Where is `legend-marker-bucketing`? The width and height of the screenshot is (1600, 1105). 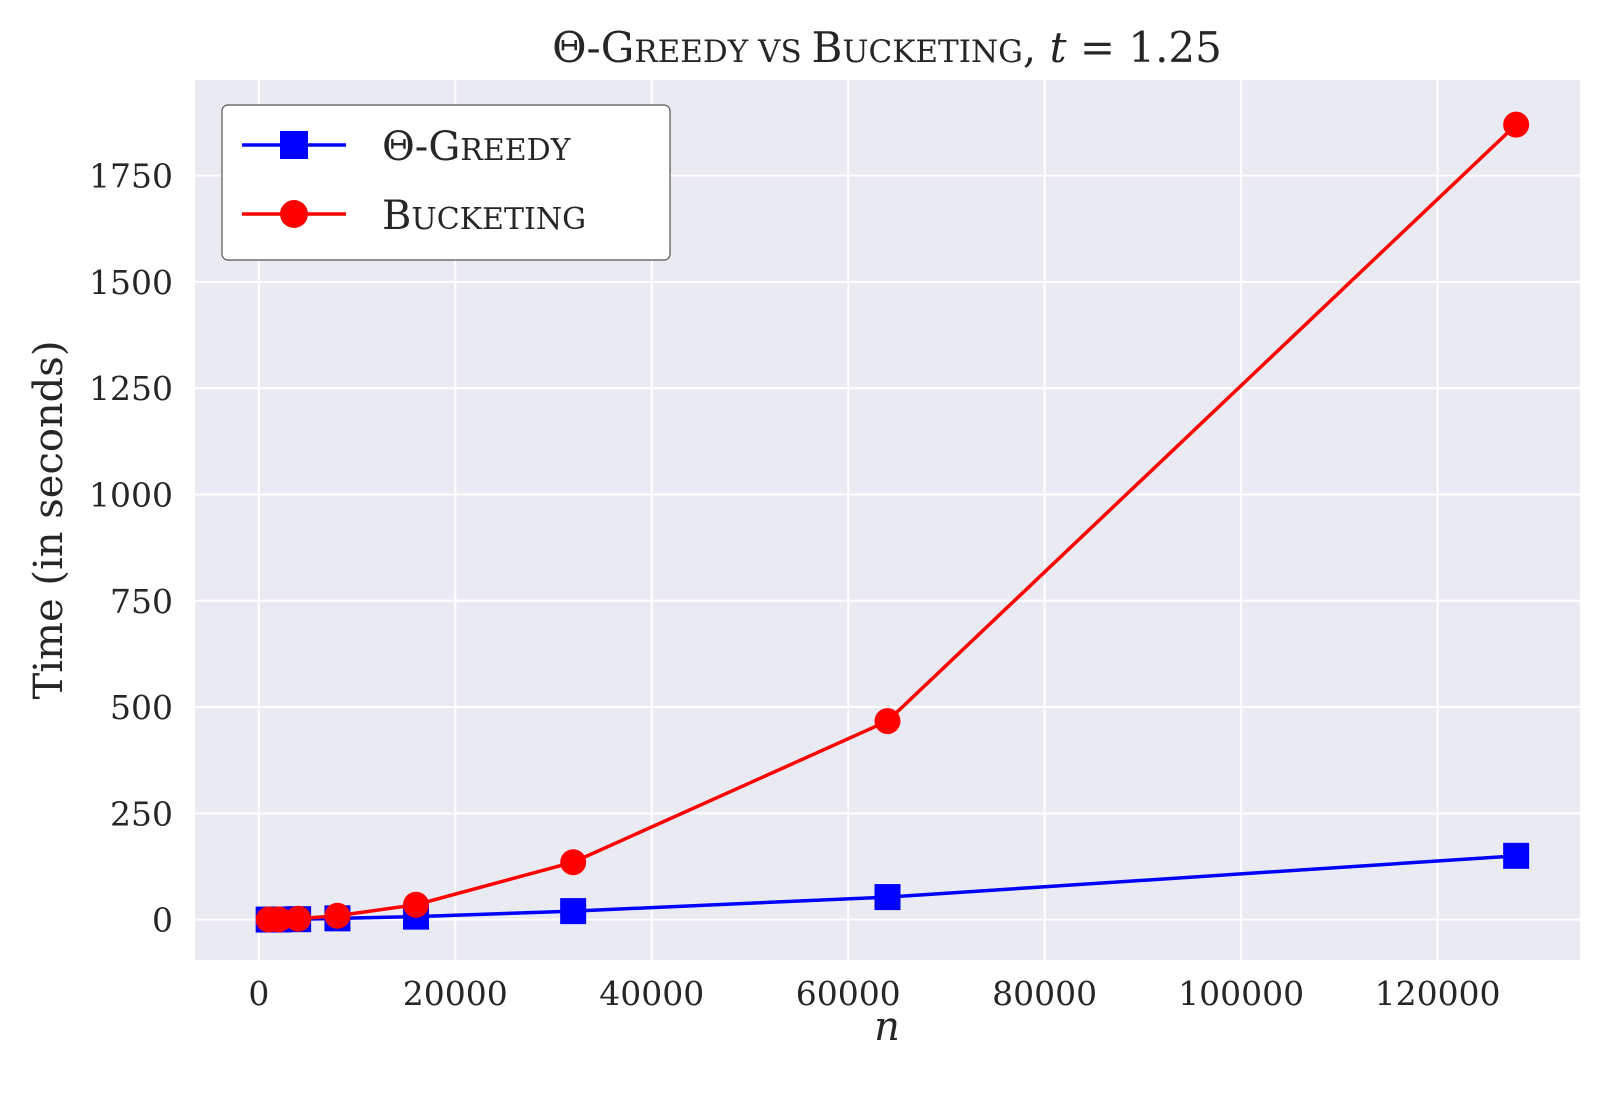 legend-marker-bucketing is located at coordinates (294, 214).